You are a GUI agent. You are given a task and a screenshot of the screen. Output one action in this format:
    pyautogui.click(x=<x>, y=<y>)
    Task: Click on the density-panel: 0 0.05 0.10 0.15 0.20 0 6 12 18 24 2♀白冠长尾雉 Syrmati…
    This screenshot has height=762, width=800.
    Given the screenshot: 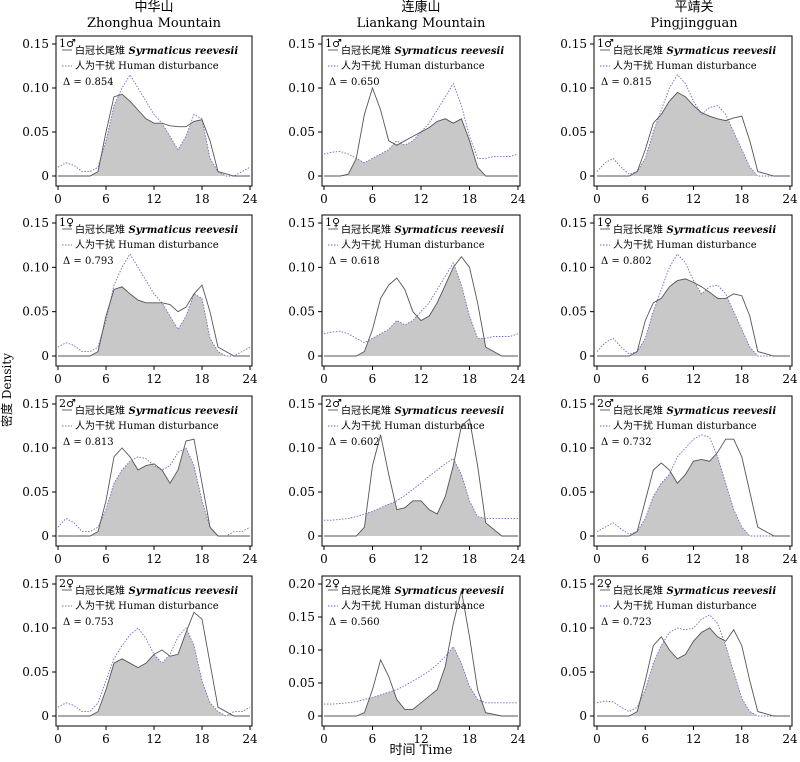 What is the action you would take?
    pyautogui.click(x=407, y=660)
    